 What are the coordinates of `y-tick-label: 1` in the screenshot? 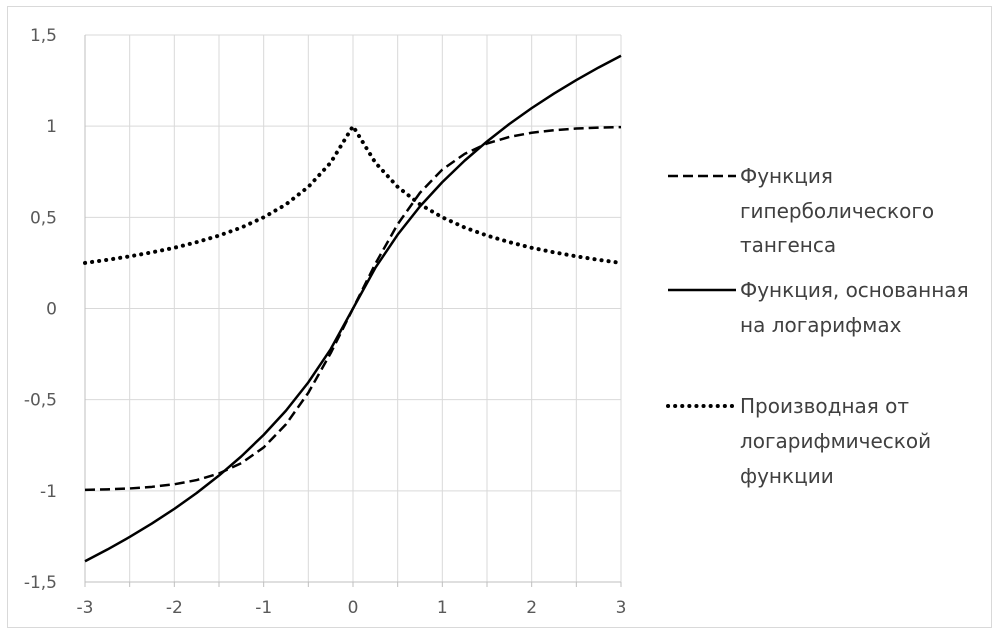 It's located at (51, 127).